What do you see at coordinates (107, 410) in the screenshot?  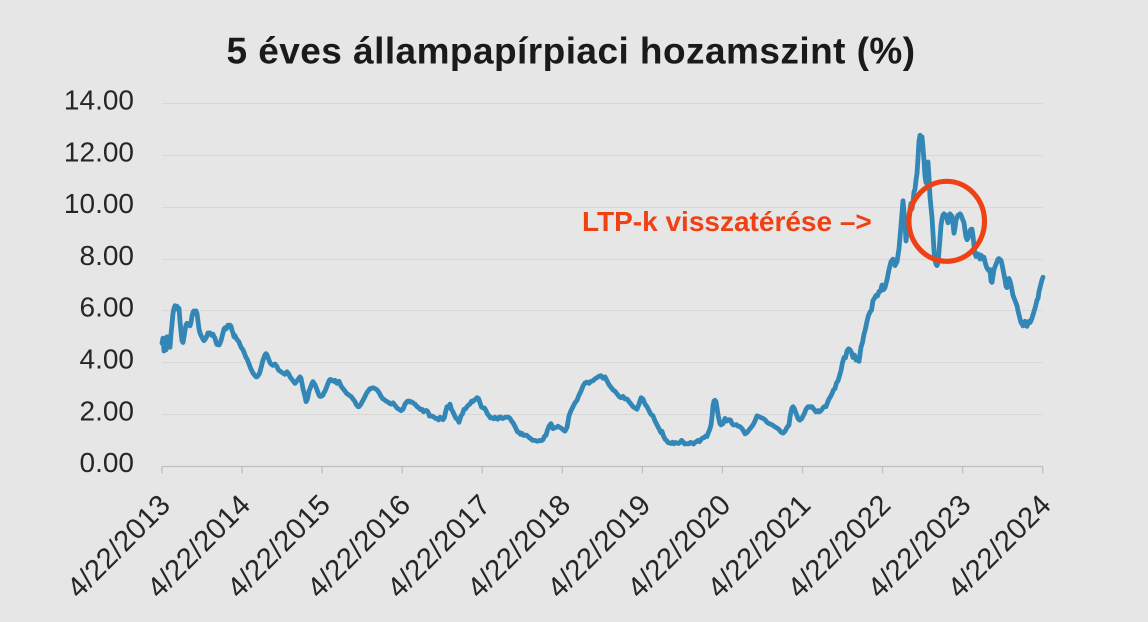 I see `svg-text: 2.00` at bounding box center [107, 410].